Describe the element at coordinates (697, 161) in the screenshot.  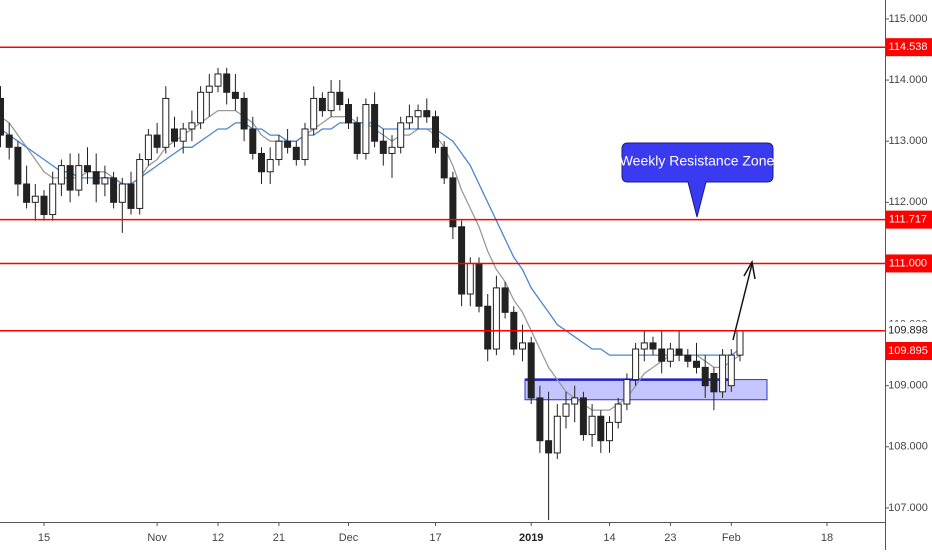
I see `callout-text: Weekly Resistance Zone` at that location.